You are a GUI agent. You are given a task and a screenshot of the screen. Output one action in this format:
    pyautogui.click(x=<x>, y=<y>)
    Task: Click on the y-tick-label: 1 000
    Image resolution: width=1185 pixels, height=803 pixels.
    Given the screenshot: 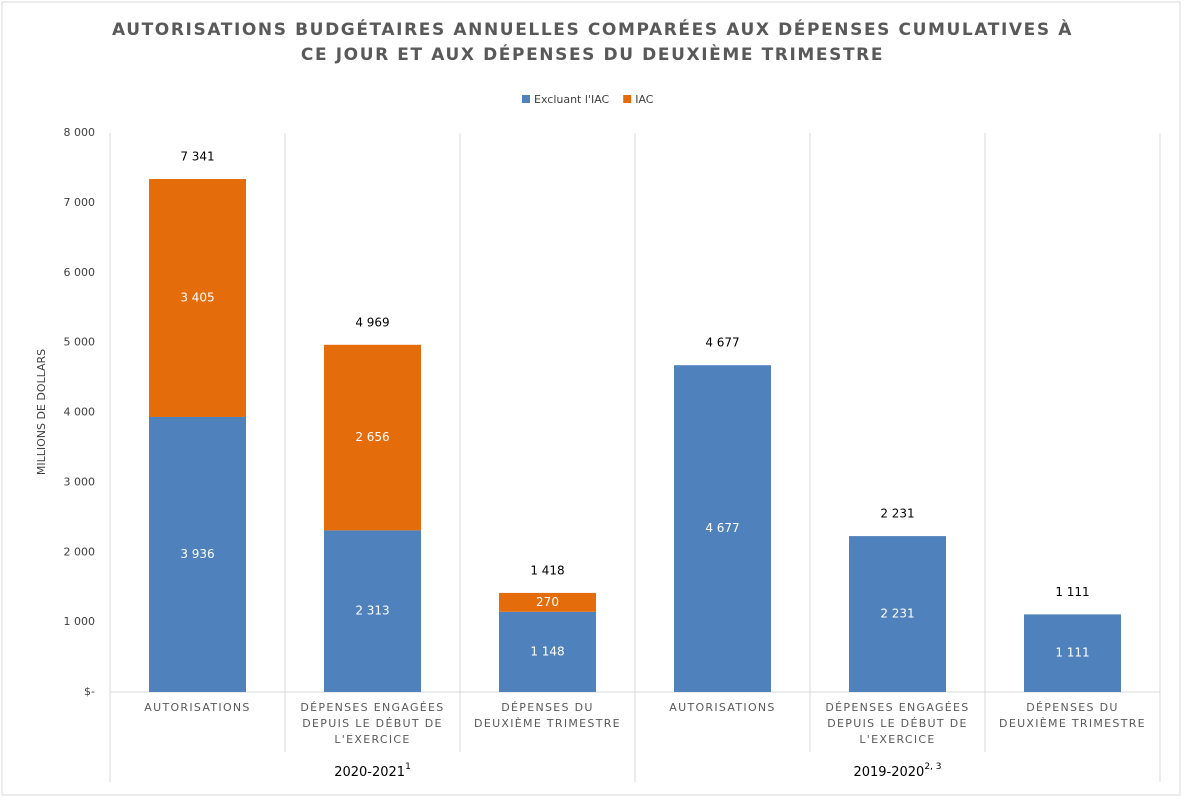 What is the action you would take?
    pyautogui.click(x=80, y=621)
    